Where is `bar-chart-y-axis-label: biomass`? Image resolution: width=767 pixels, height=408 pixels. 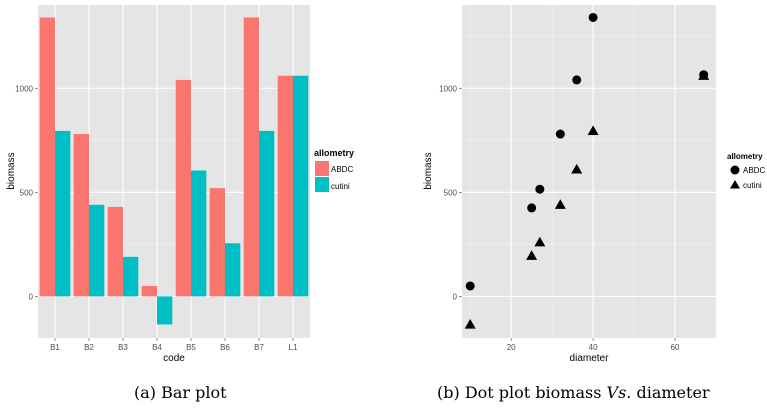 bar-chart-y-axis-label: biomass is located at coordinates (11, 170).